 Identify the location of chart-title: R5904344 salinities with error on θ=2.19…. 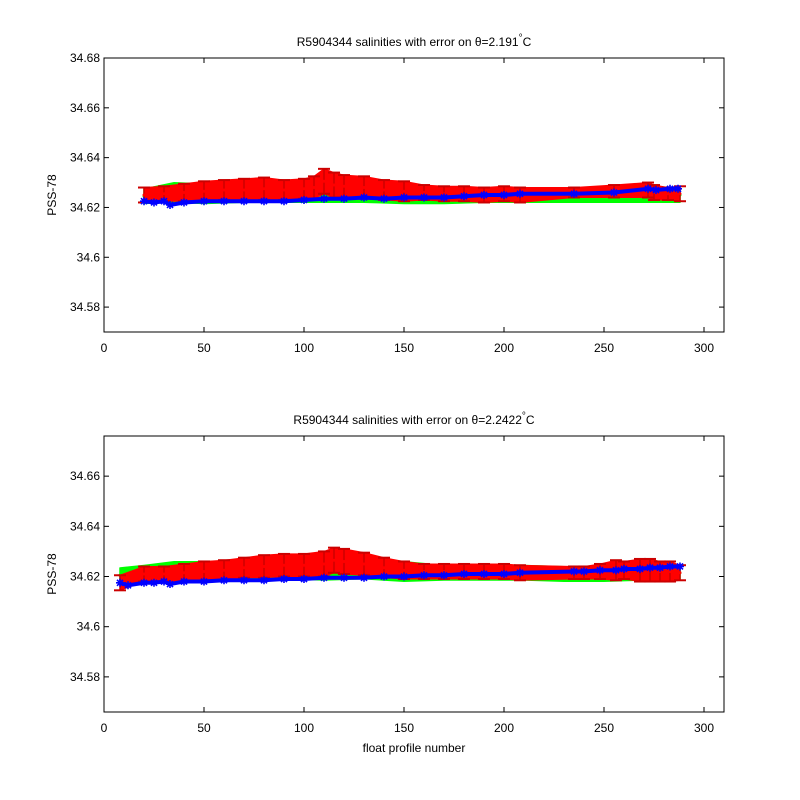
(414, 41).